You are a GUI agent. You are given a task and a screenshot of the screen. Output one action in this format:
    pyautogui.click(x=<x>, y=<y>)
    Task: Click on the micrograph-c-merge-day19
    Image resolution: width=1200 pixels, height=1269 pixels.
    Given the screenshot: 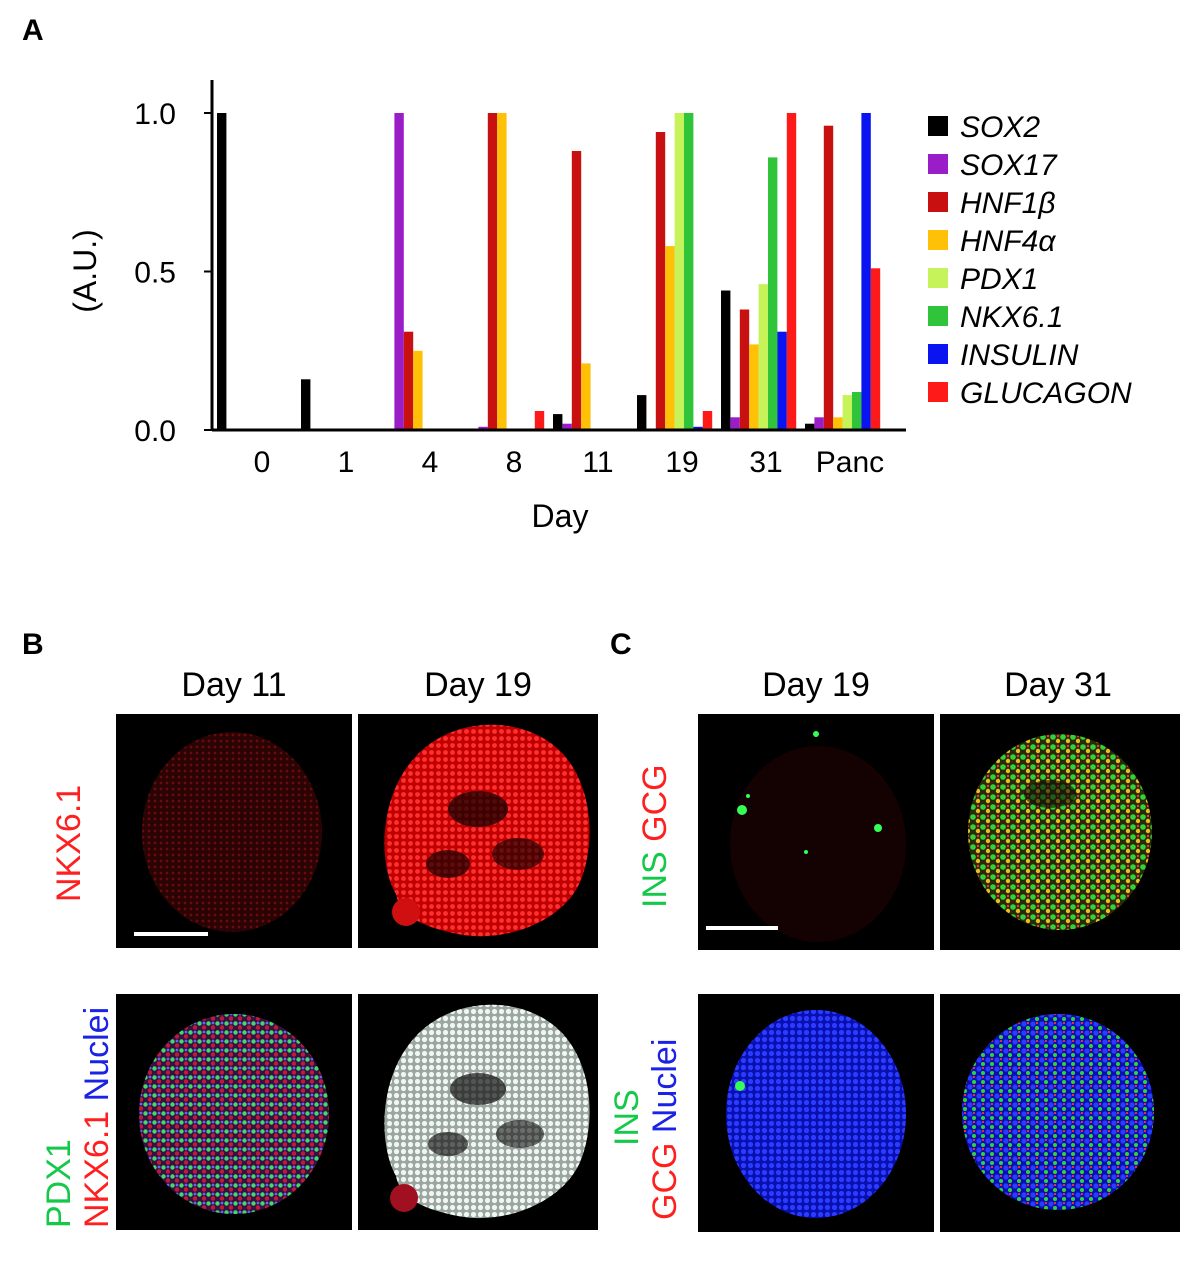 What is the action you would take?
    pyautogui.click(x=816, y=1113)
    